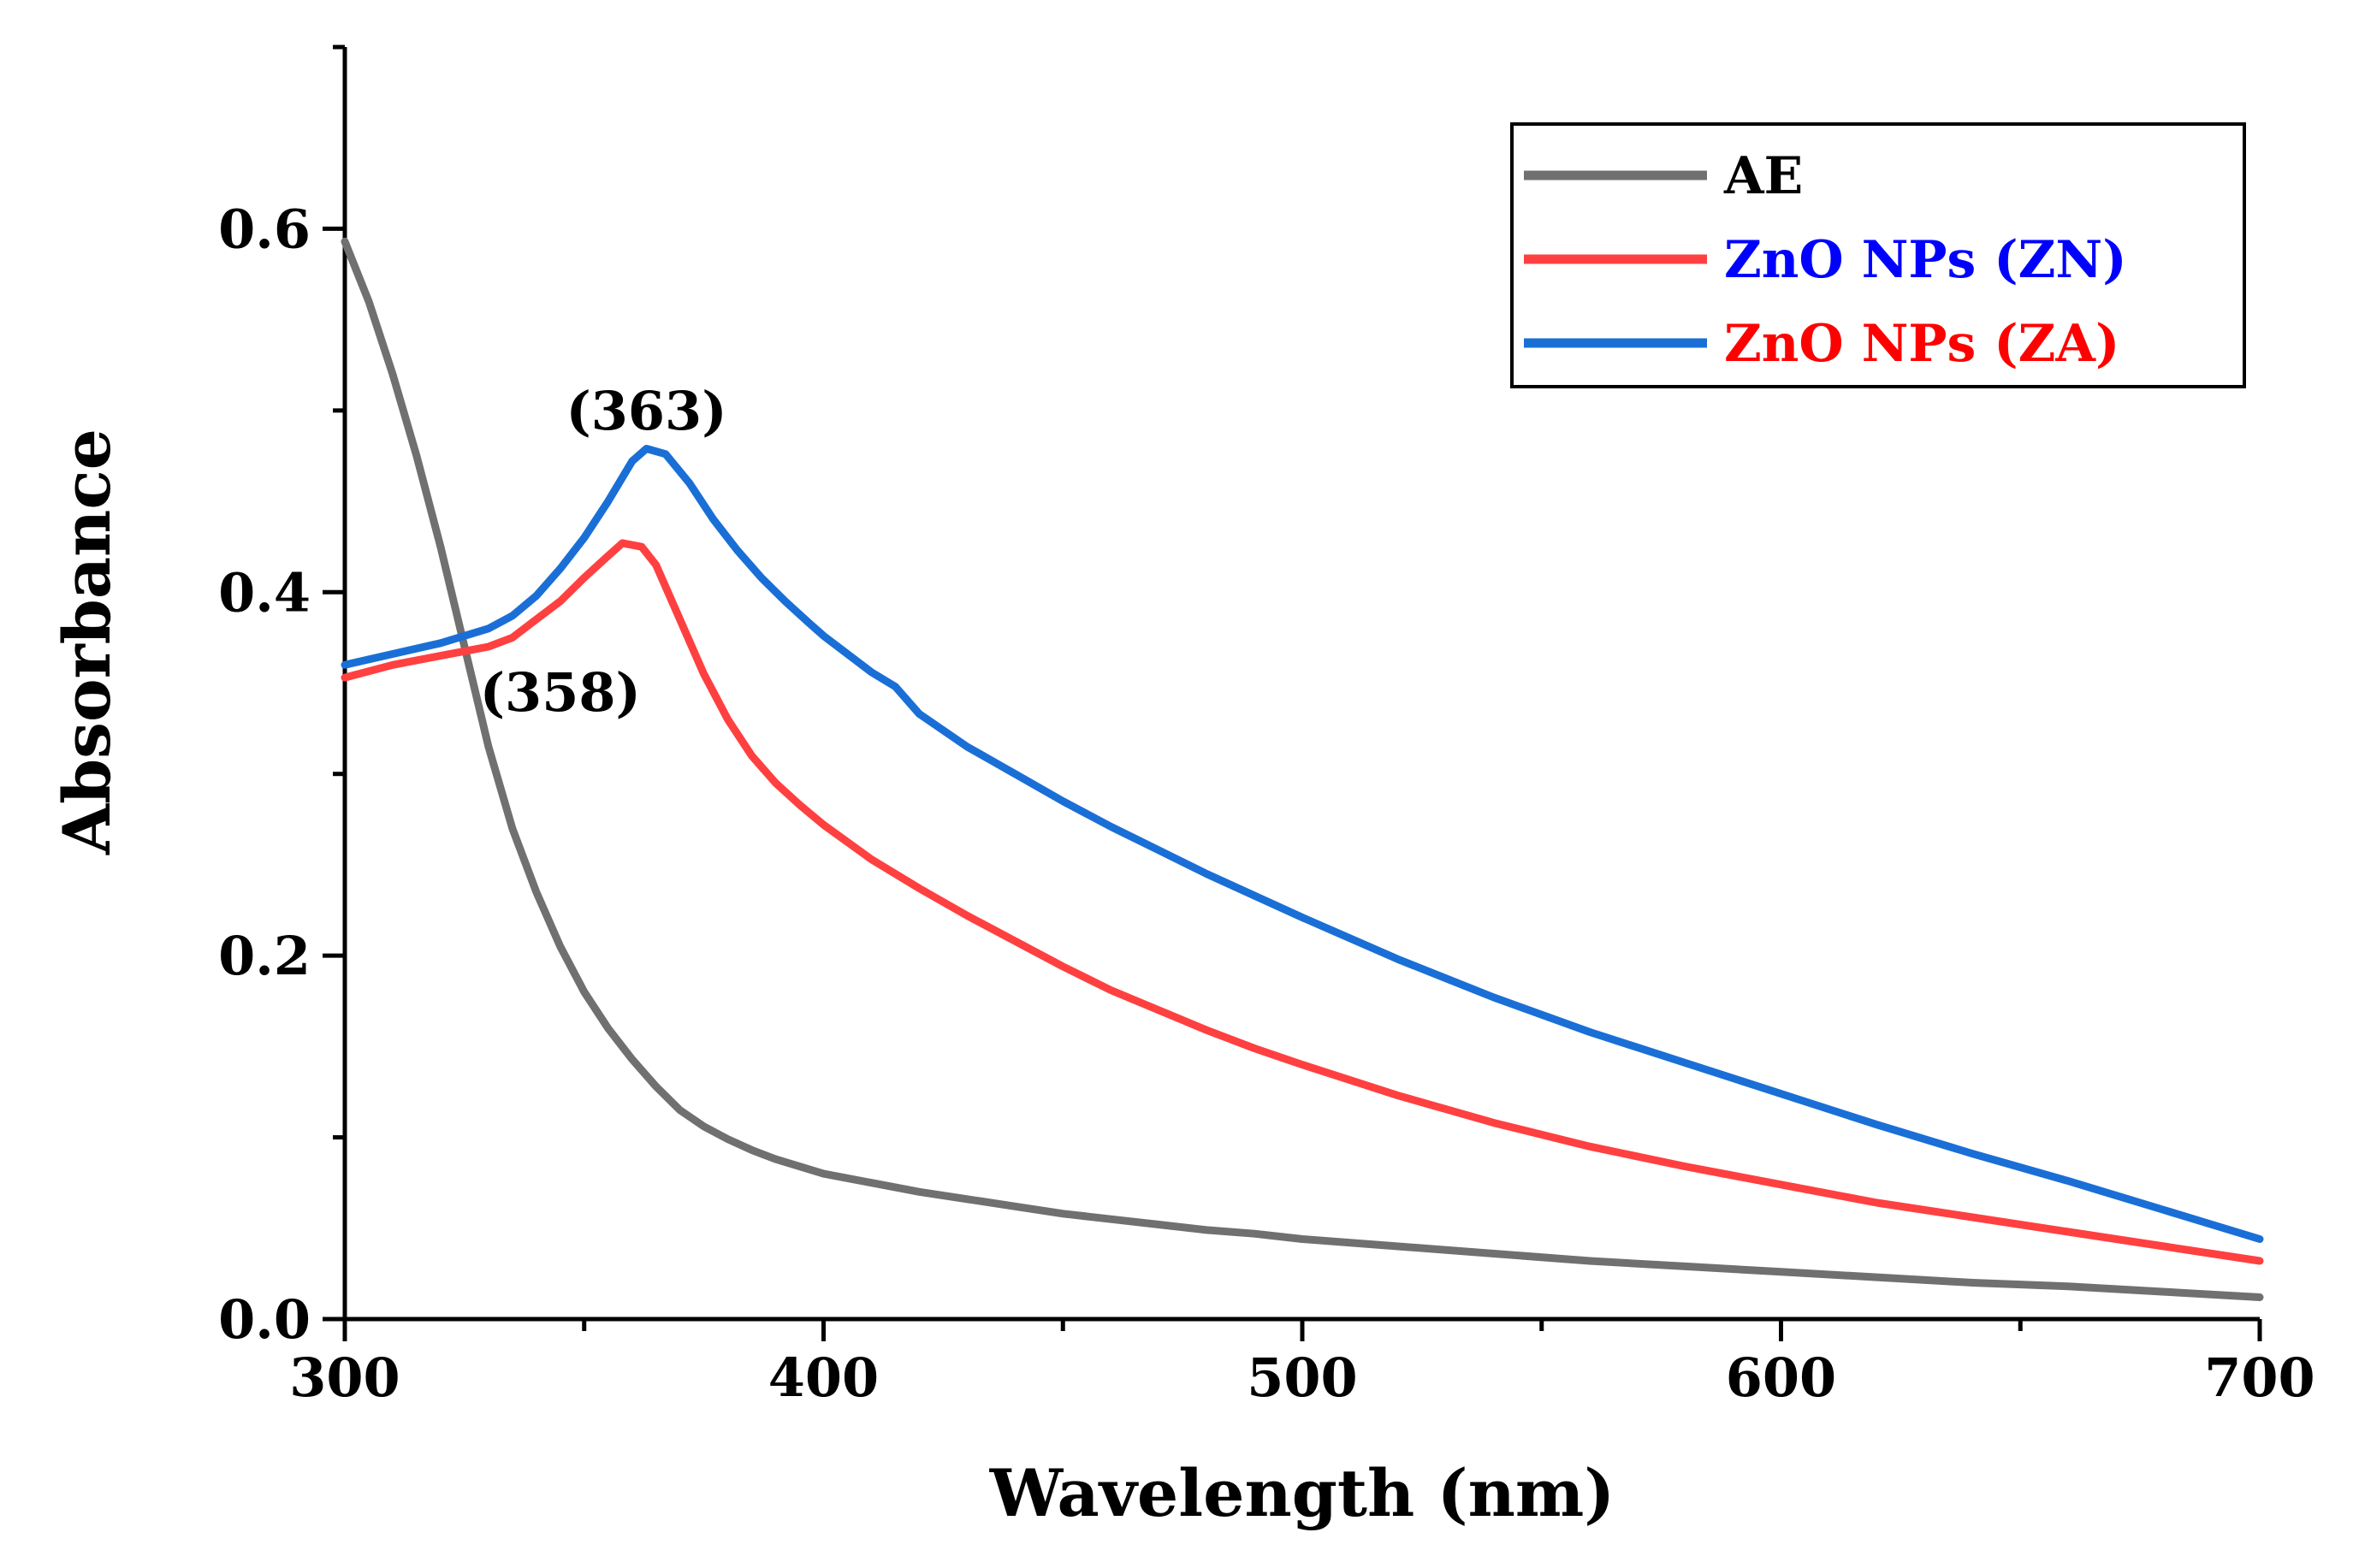 This screenshot has height=1568, width=2353. I want to click on x-tick-label: 300, so click(344, 1377).